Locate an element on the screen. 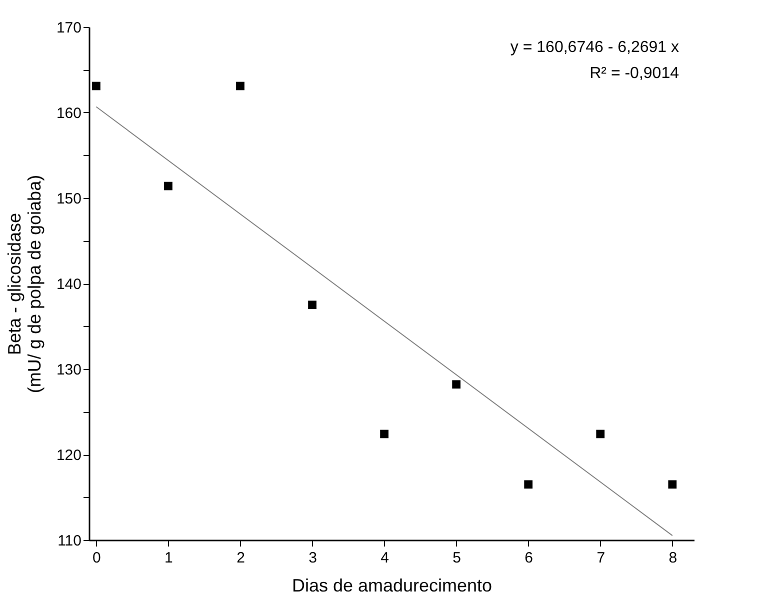  x-tick-label: 5 is located at coordinates (456, 558).